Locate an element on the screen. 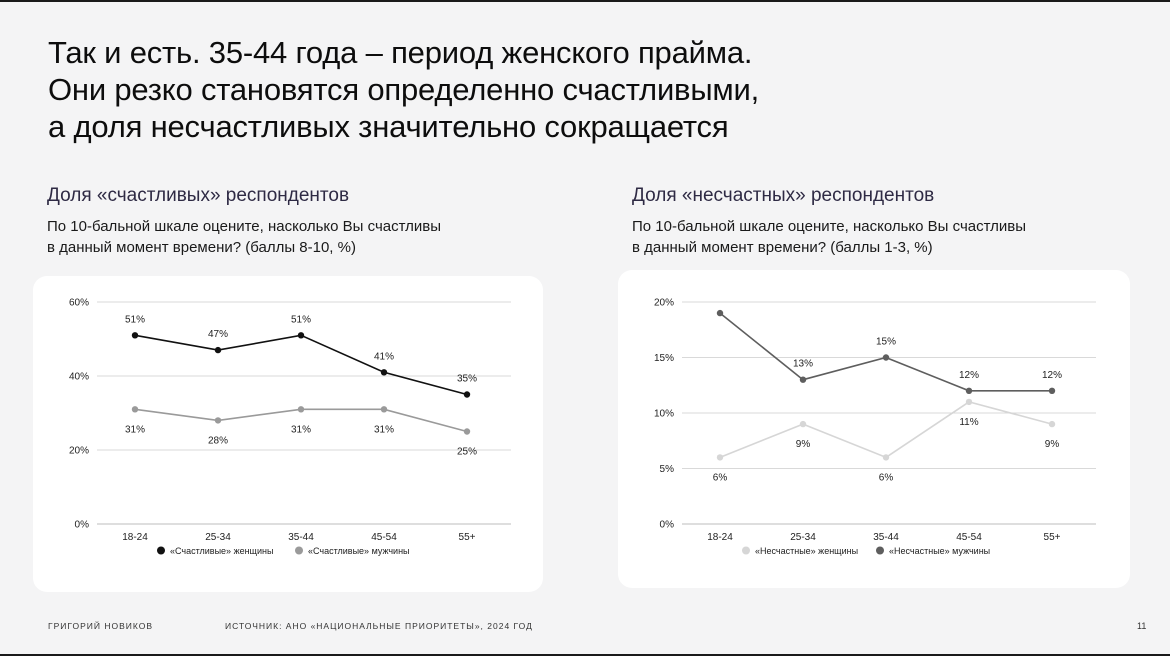  legend-label: «Счастливые» женщины is located at coordinates (221, 551).